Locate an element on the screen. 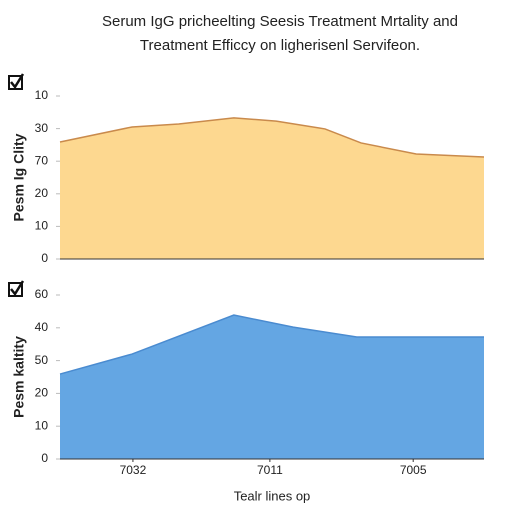 The image size is (512, 512). y-tick-label: 40 is located at coordinates (42, 327).